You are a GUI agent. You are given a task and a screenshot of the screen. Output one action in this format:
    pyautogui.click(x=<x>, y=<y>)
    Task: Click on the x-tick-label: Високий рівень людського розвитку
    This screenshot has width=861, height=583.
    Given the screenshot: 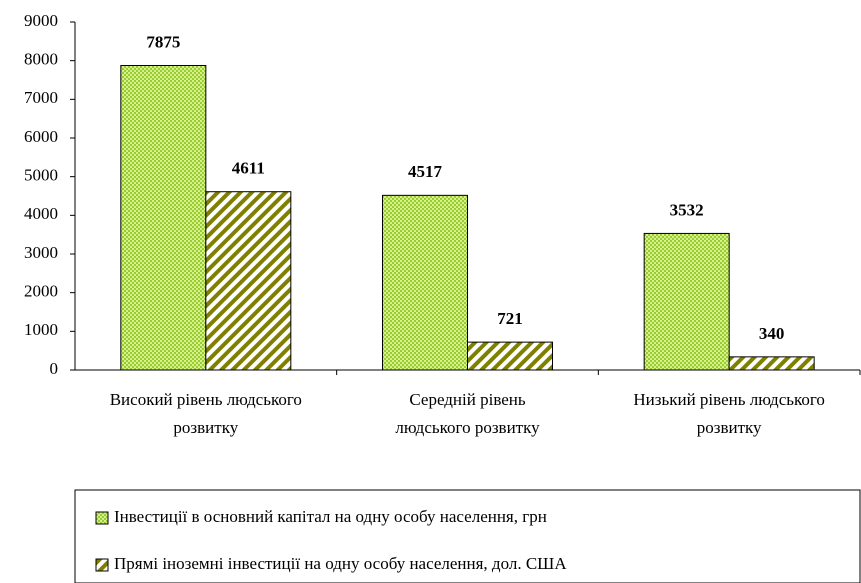 What is the action you would take?
    pyautogui.click(x=205, y=413)
    